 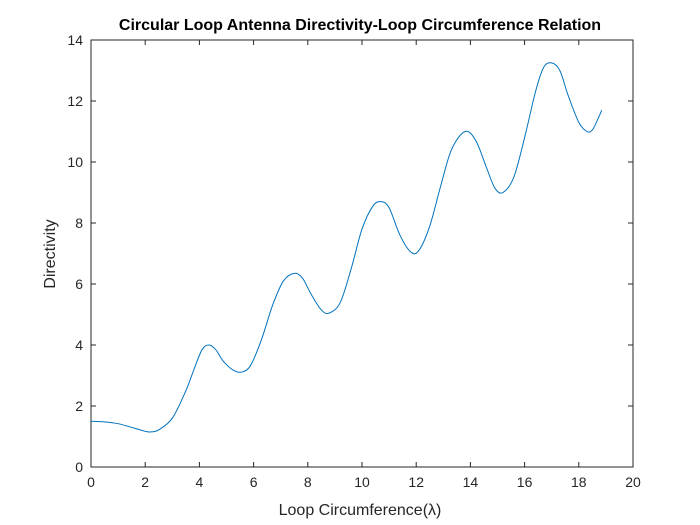 What do you see at coordinates (579, 482) in the screenshot?
I see `x-tick-label: 18` at bounding box center [579, 482].